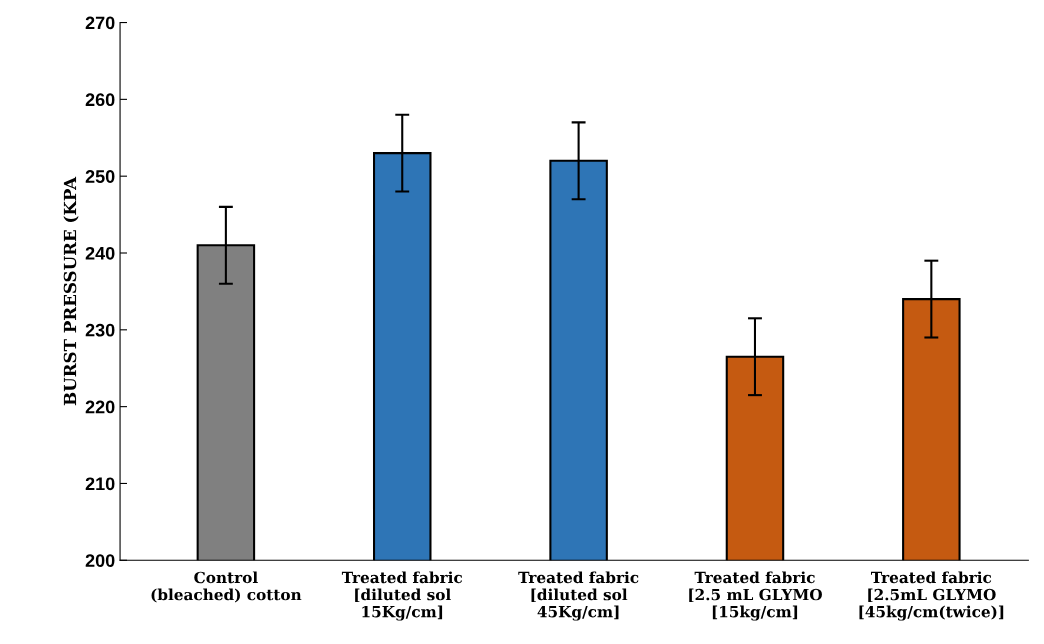  What do you see at coordinates (226, 587) in the screenshot?
I see `x-tick-label: Control (bleached) cotton` at bounding box center [226, 587].